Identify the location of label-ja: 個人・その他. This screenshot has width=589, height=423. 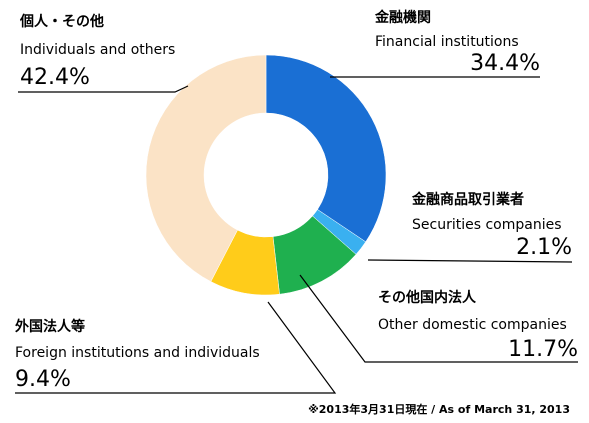
(61, 21).